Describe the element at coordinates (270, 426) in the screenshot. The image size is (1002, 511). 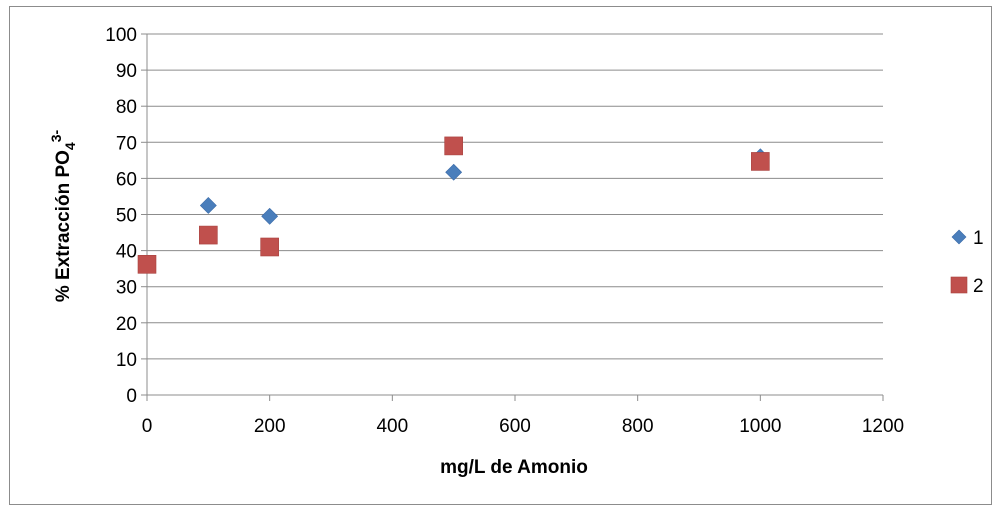
I see `x-tick-label: 200` at that location.